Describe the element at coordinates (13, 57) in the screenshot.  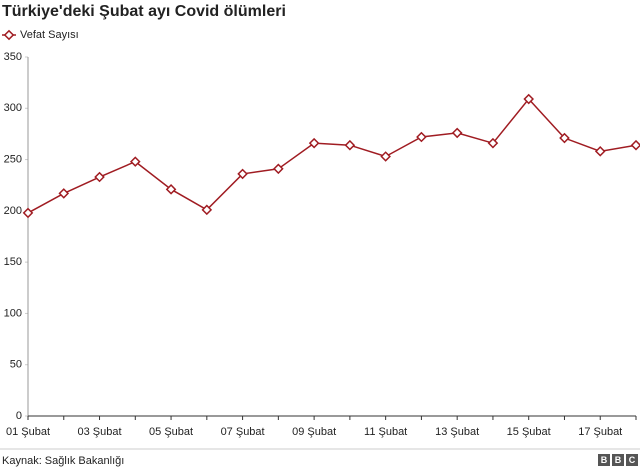
I see `y-tick-label: 350` at that location.